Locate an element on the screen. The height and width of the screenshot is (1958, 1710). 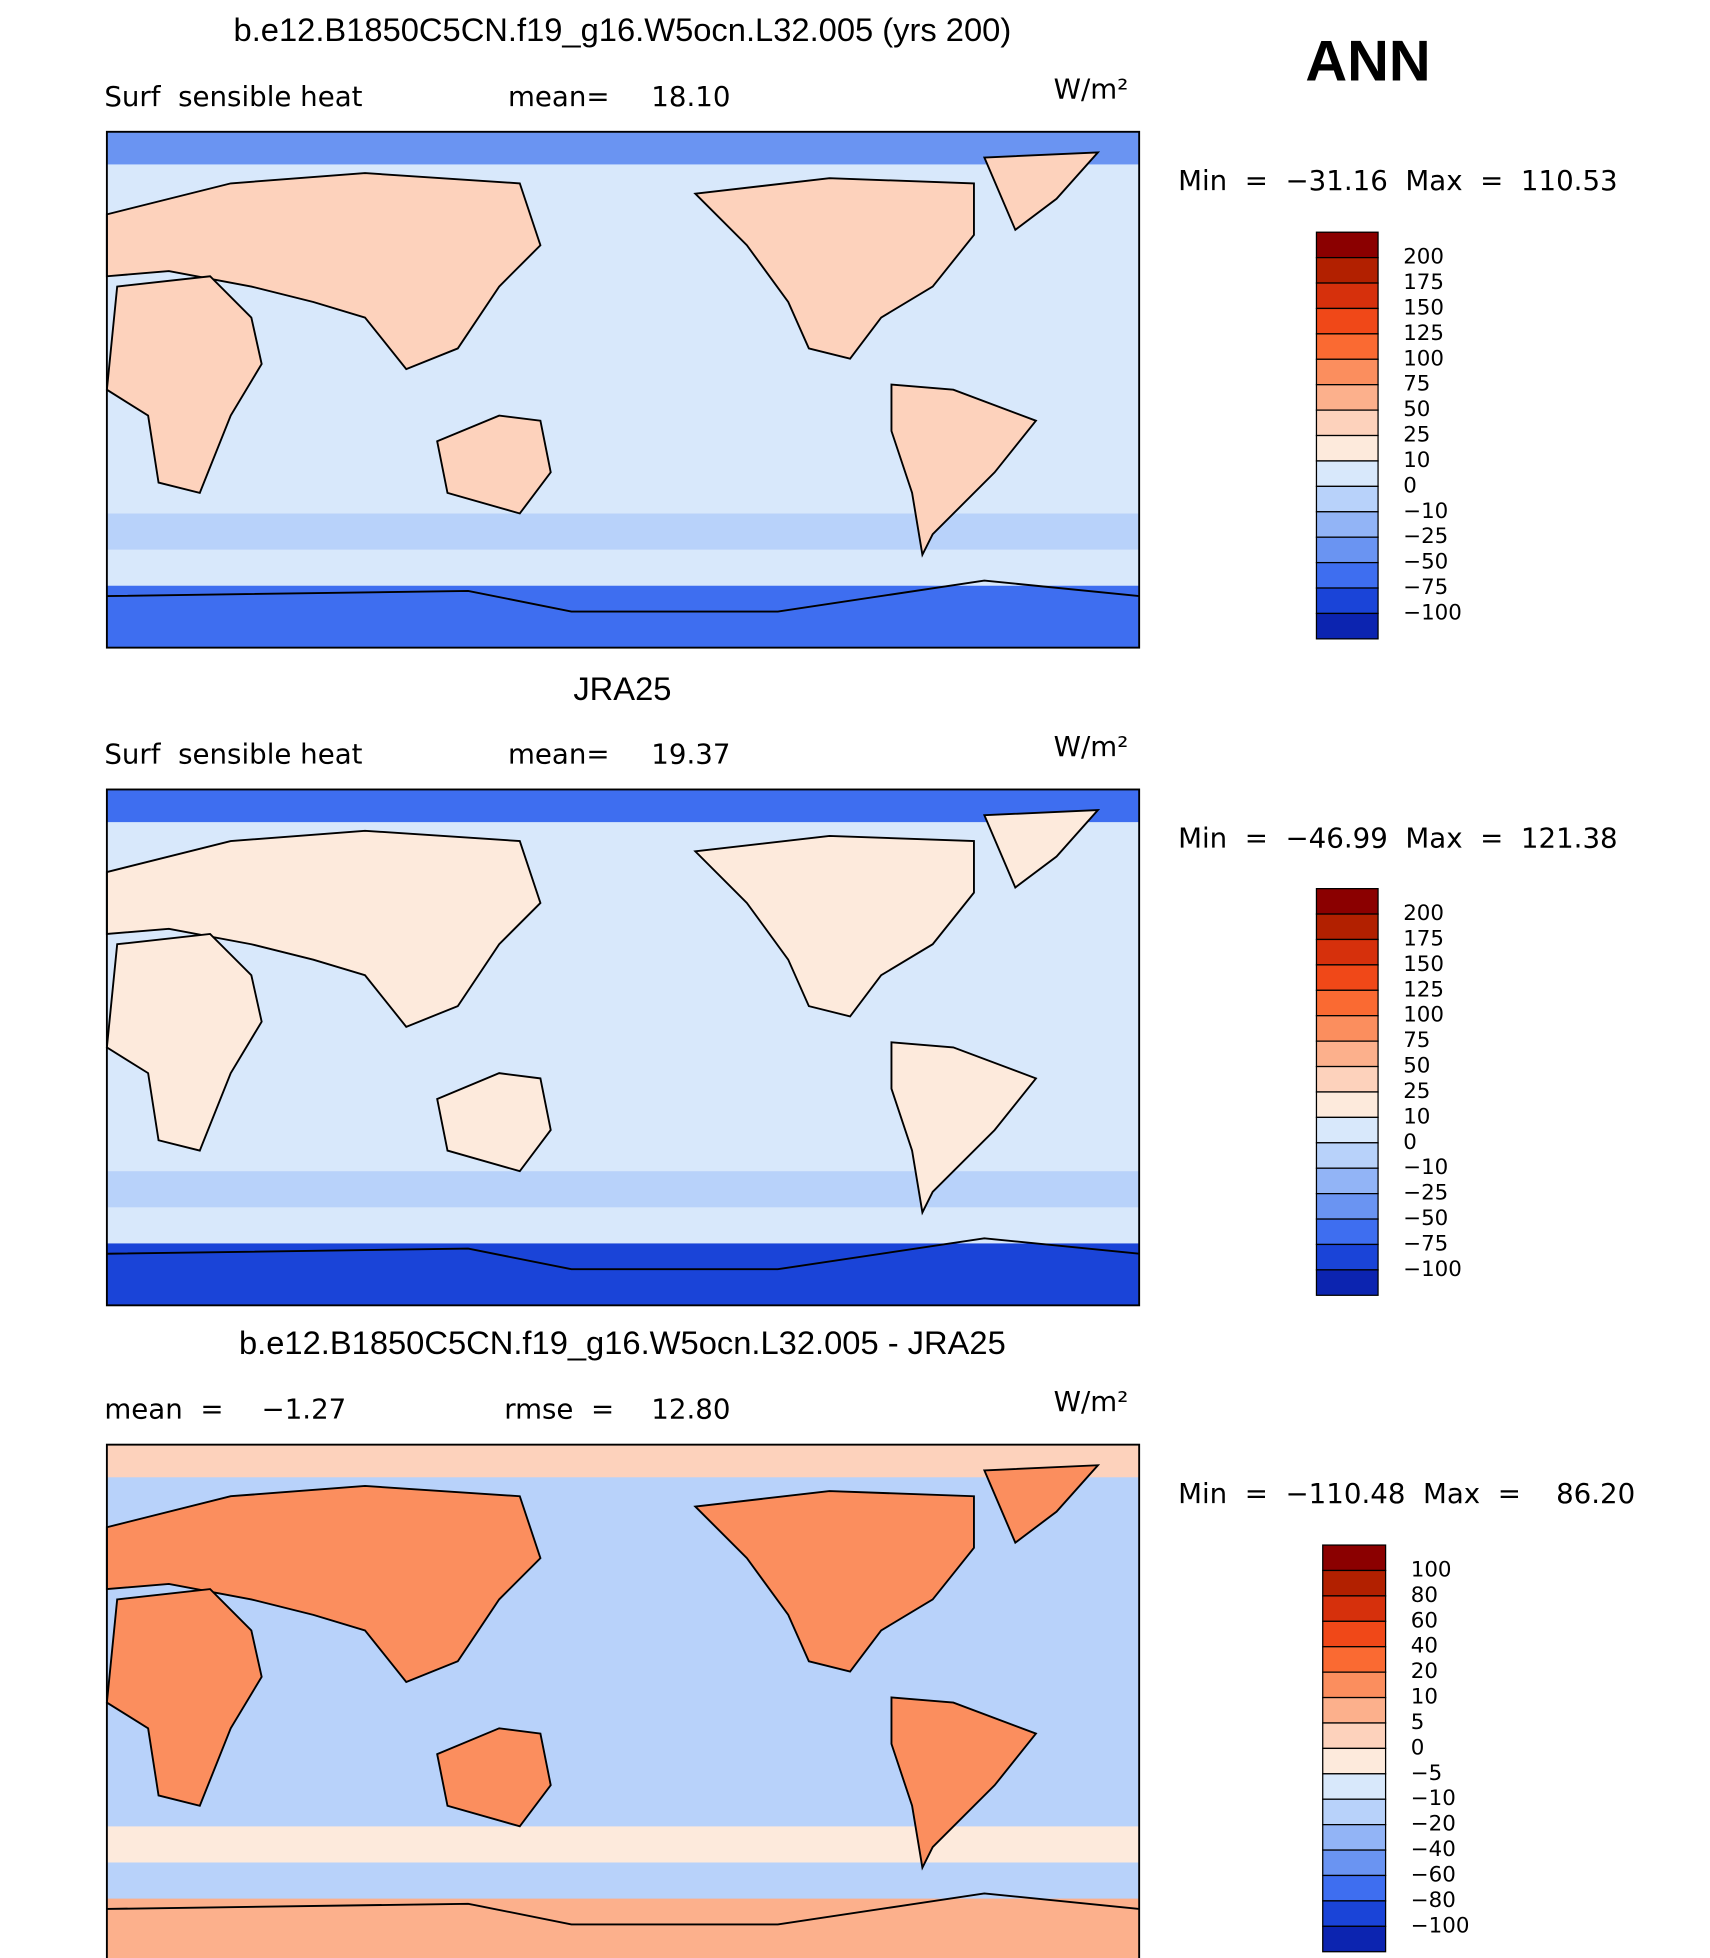
colorbar-label: 100 is located at coordinates (1431, 1569).